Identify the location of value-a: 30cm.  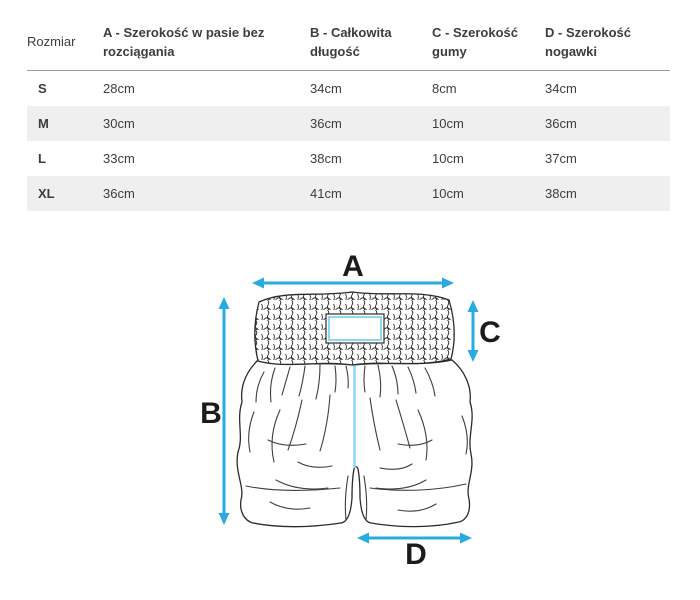
(119, 123).